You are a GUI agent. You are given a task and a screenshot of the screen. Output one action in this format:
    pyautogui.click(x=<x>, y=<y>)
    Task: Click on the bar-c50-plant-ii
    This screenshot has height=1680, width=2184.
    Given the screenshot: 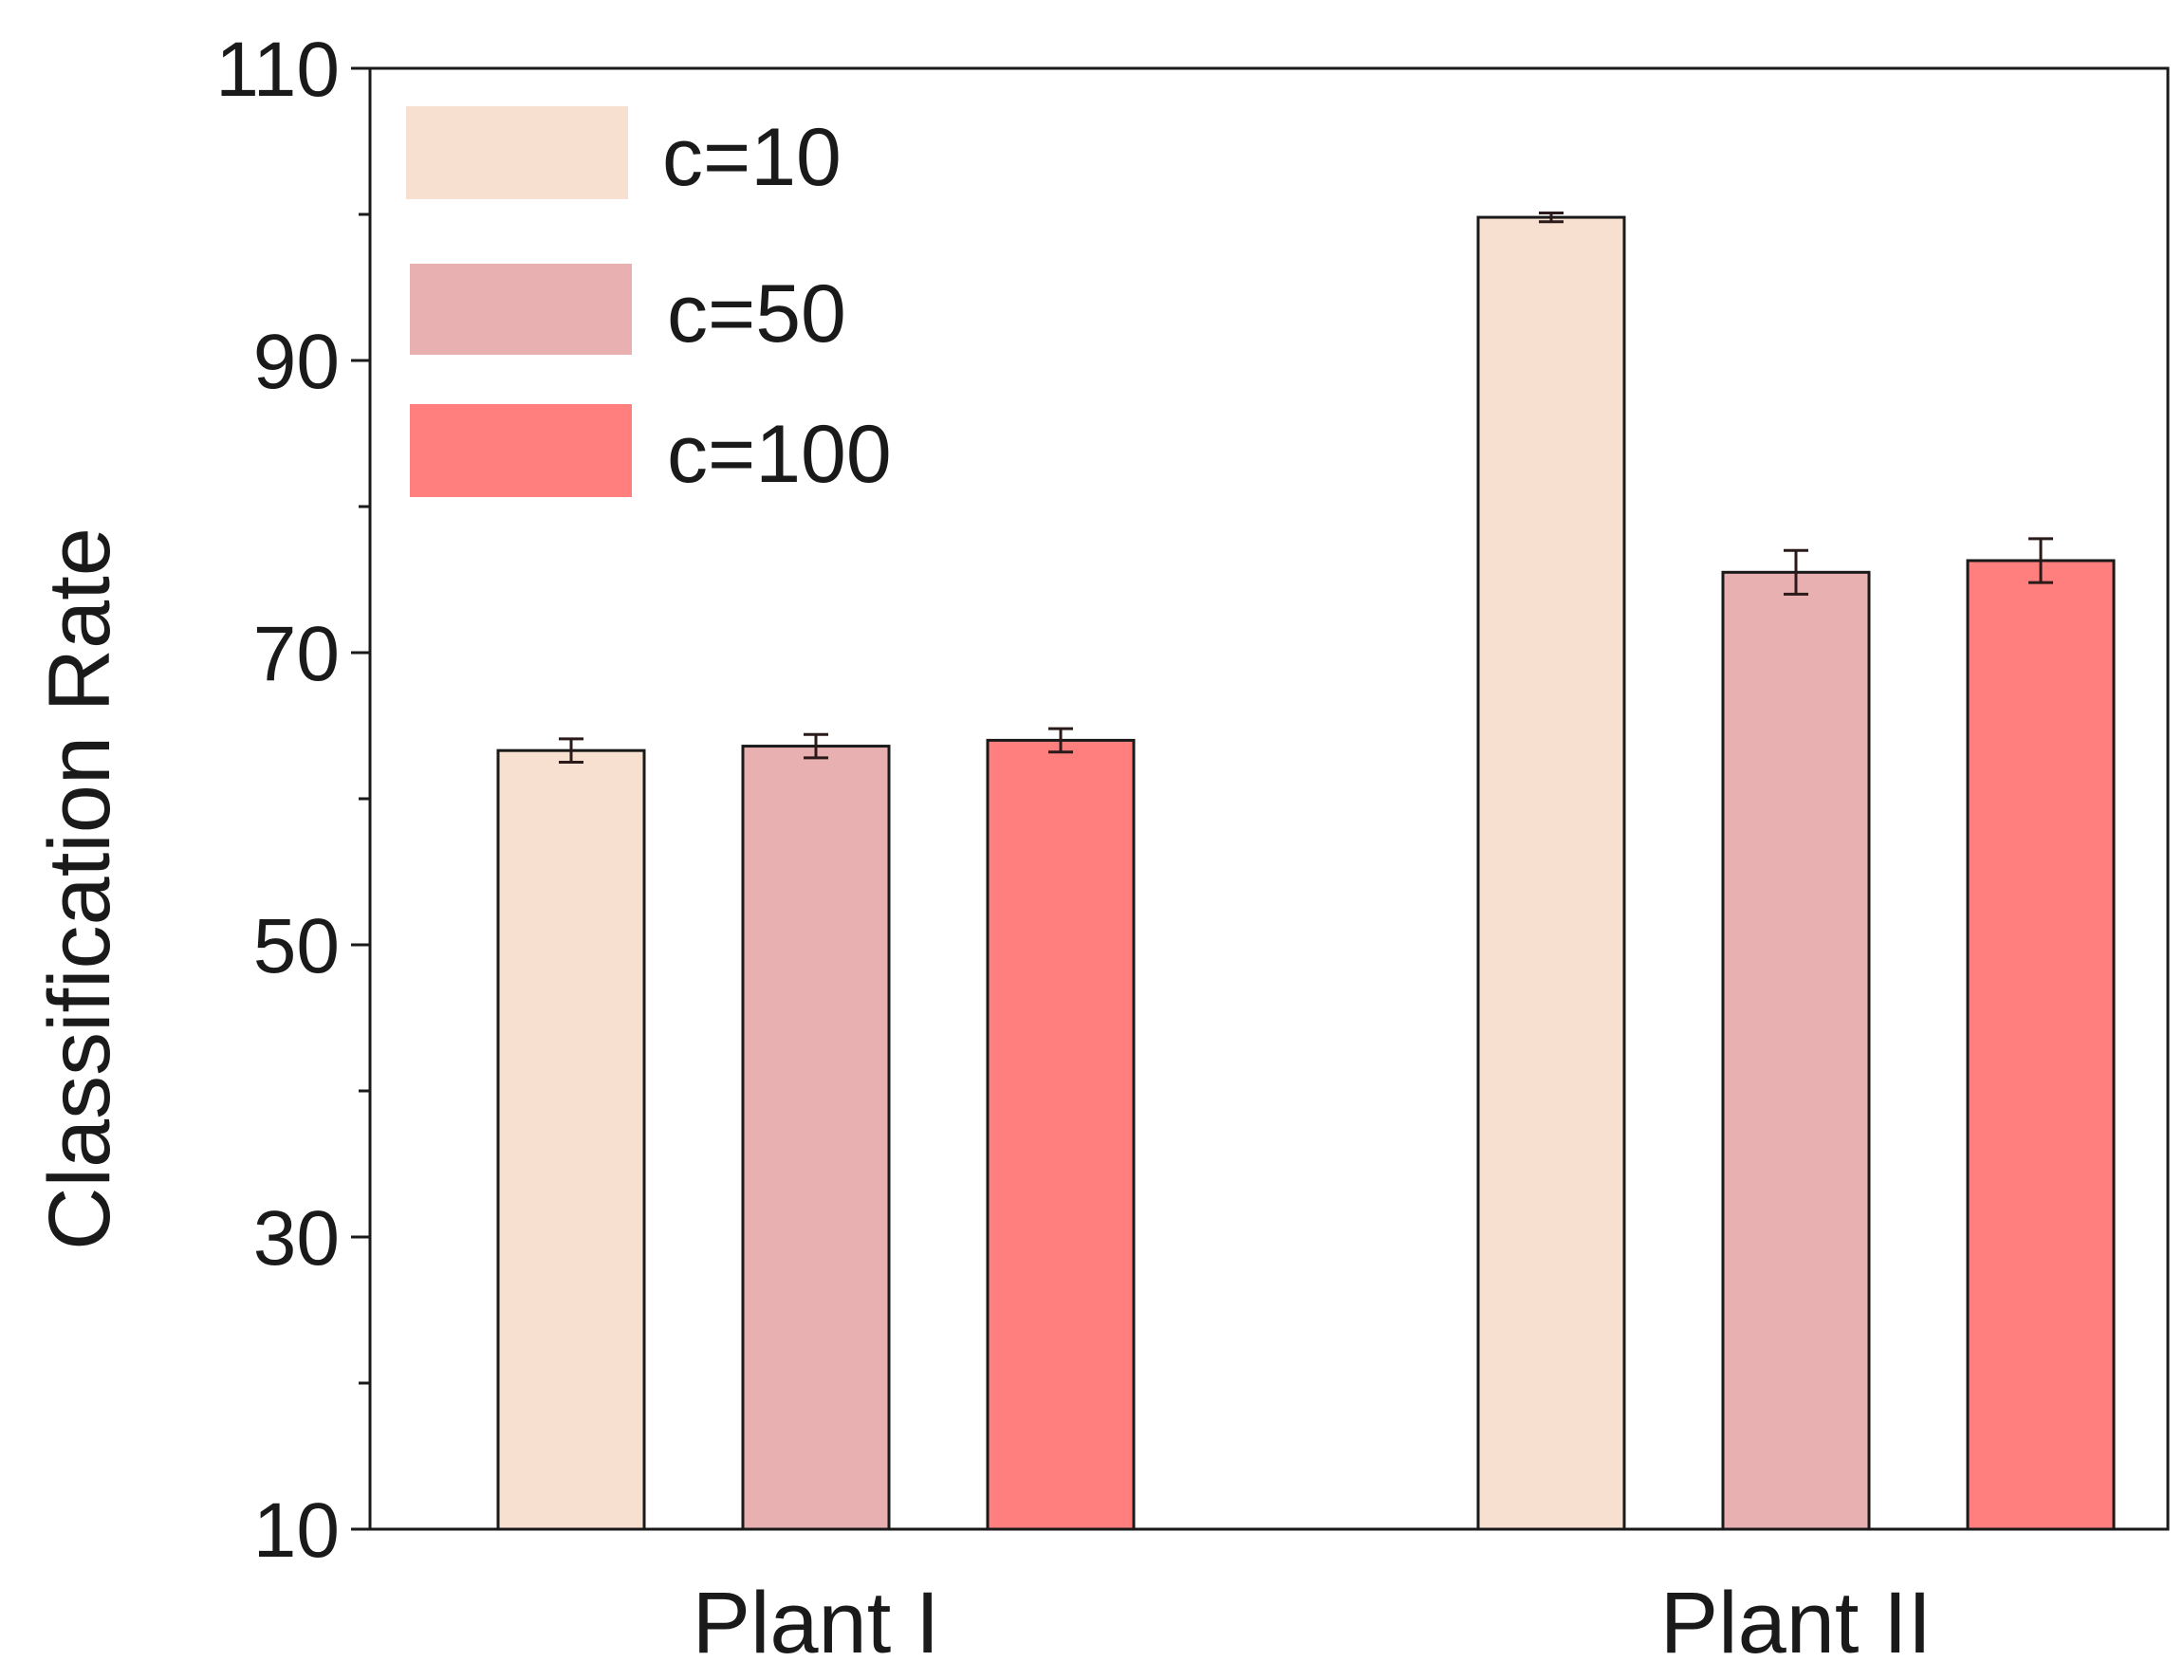 What is the action you would take?
    pyautogui.click(x=1796, y=1050)
    